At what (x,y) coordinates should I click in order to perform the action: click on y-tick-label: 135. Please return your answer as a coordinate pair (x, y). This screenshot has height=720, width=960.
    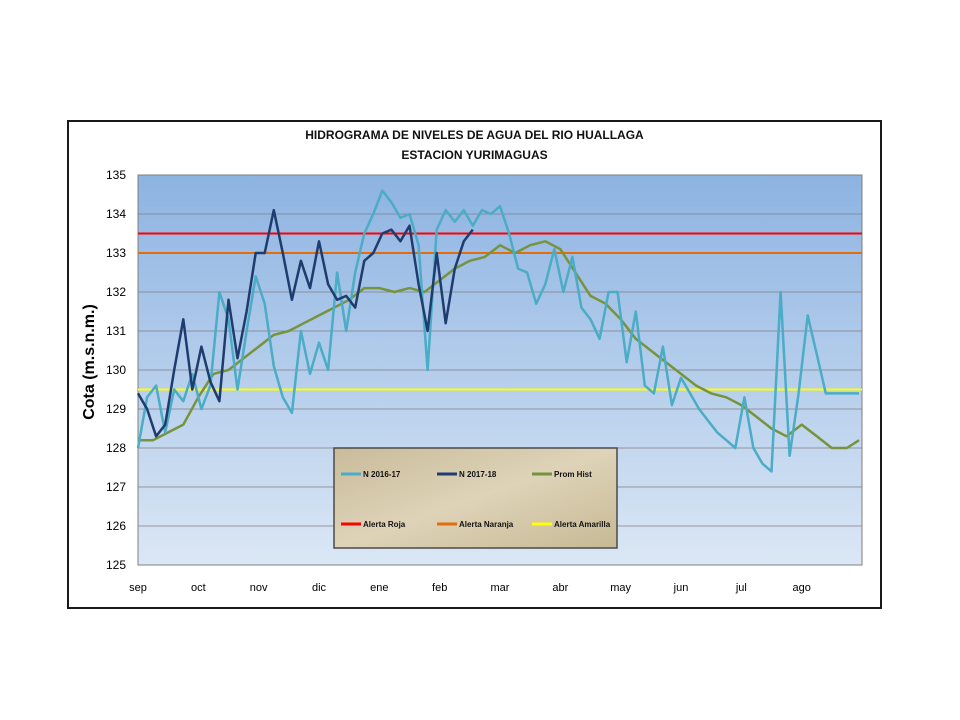
    Looking at the image, I should click on (116, 175).